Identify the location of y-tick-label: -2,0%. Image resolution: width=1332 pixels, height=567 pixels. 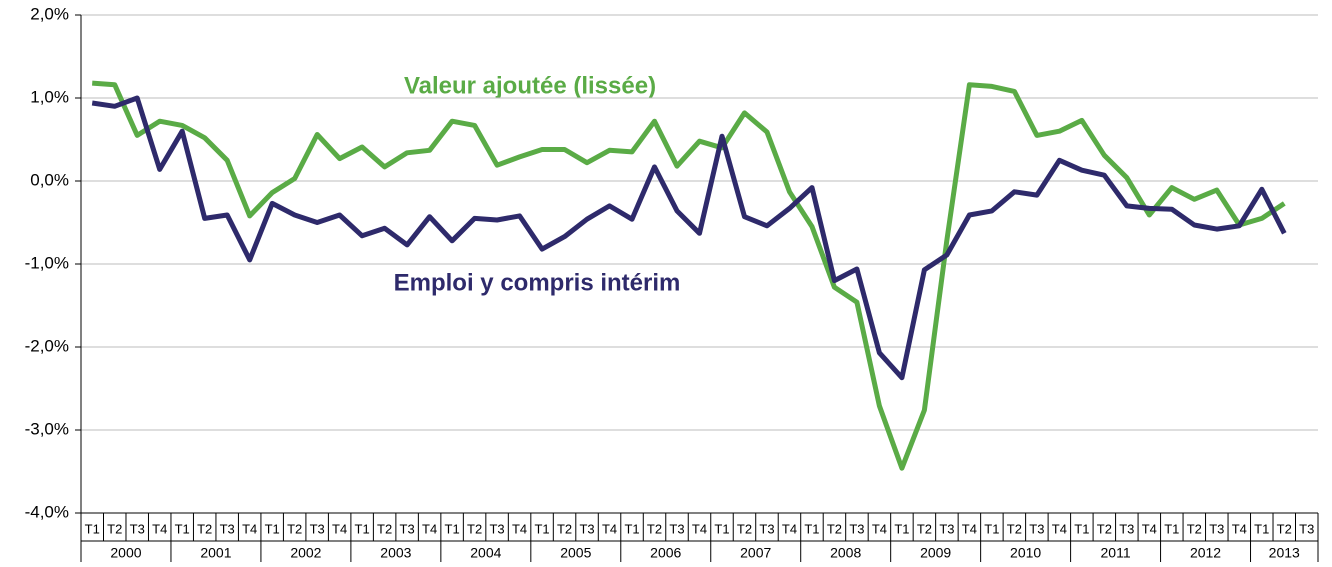
(47, 345).